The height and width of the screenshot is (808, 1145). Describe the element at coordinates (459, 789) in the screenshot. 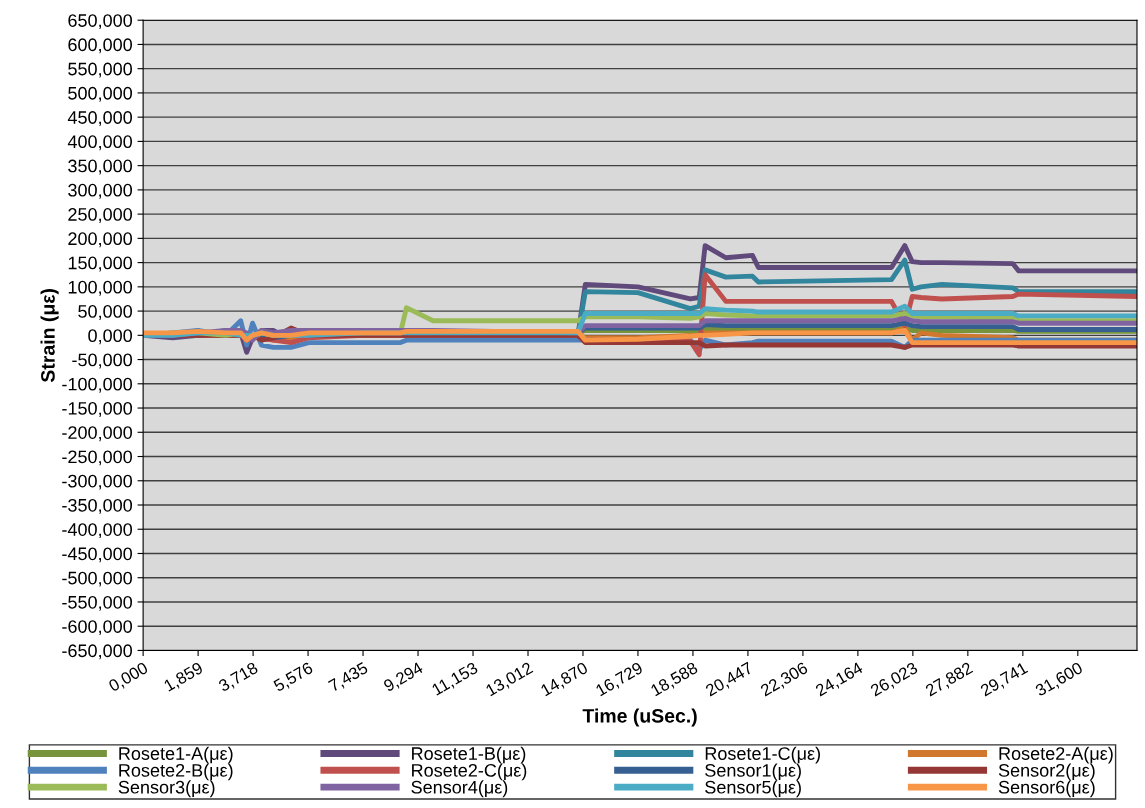

I see `legend-label: Sensor4(με)` at that location.